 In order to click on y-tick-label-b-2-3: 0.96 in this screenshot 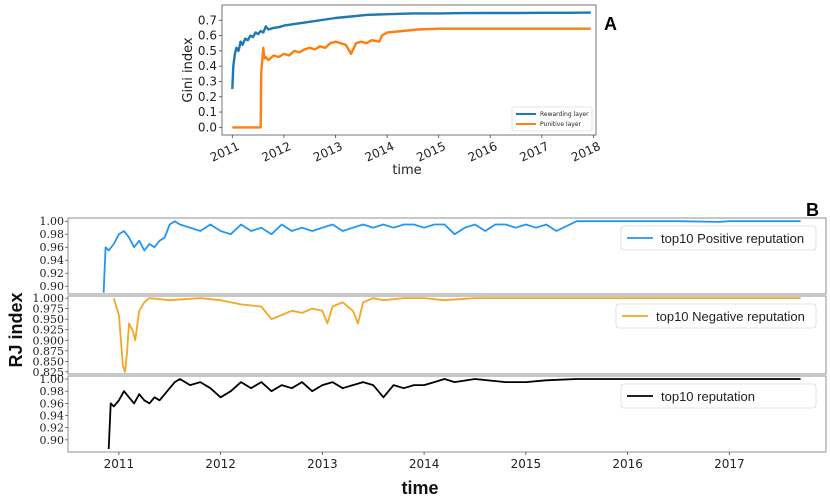, I will do `click(52, 403)`.